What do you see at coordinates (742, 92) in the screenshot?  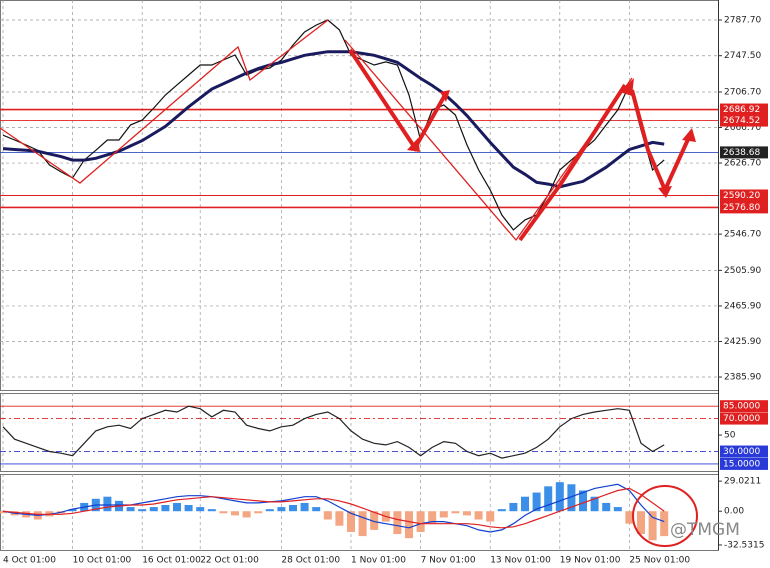 I see `y-tick-label: 2706.70` at bounding box center [742, 92].